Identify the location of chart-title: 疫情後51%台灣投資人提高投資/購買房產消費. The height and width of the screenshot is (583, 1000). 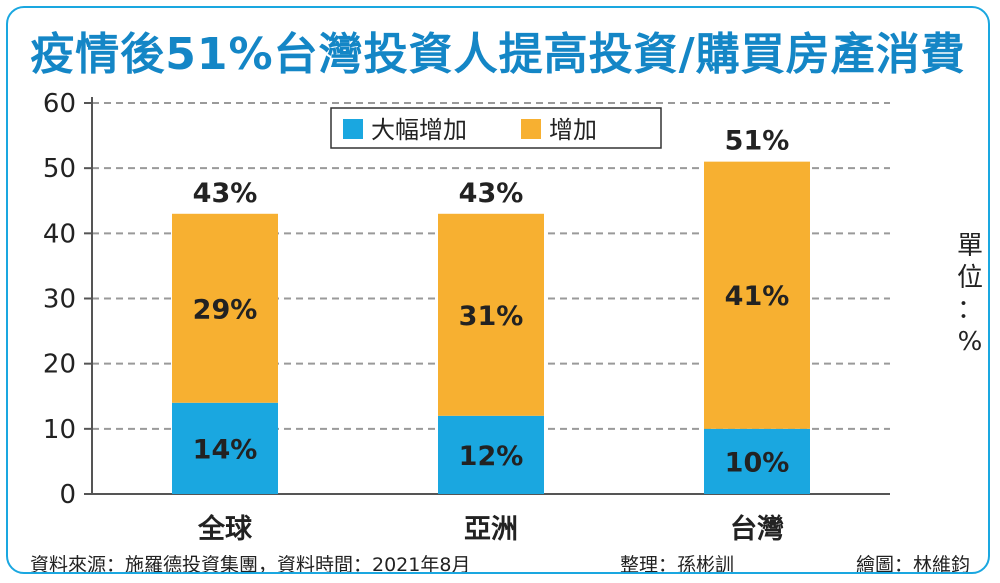
(498, 54).